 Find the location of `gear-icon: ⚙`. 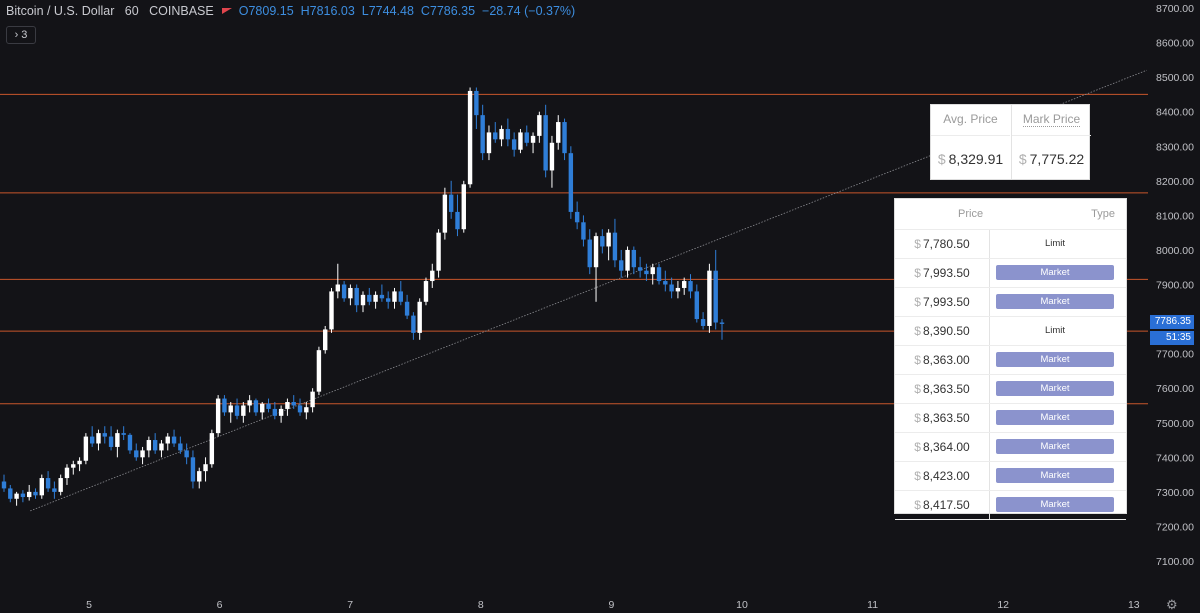

gear-icon: ⚙ is located at coordinates (1172, 604).